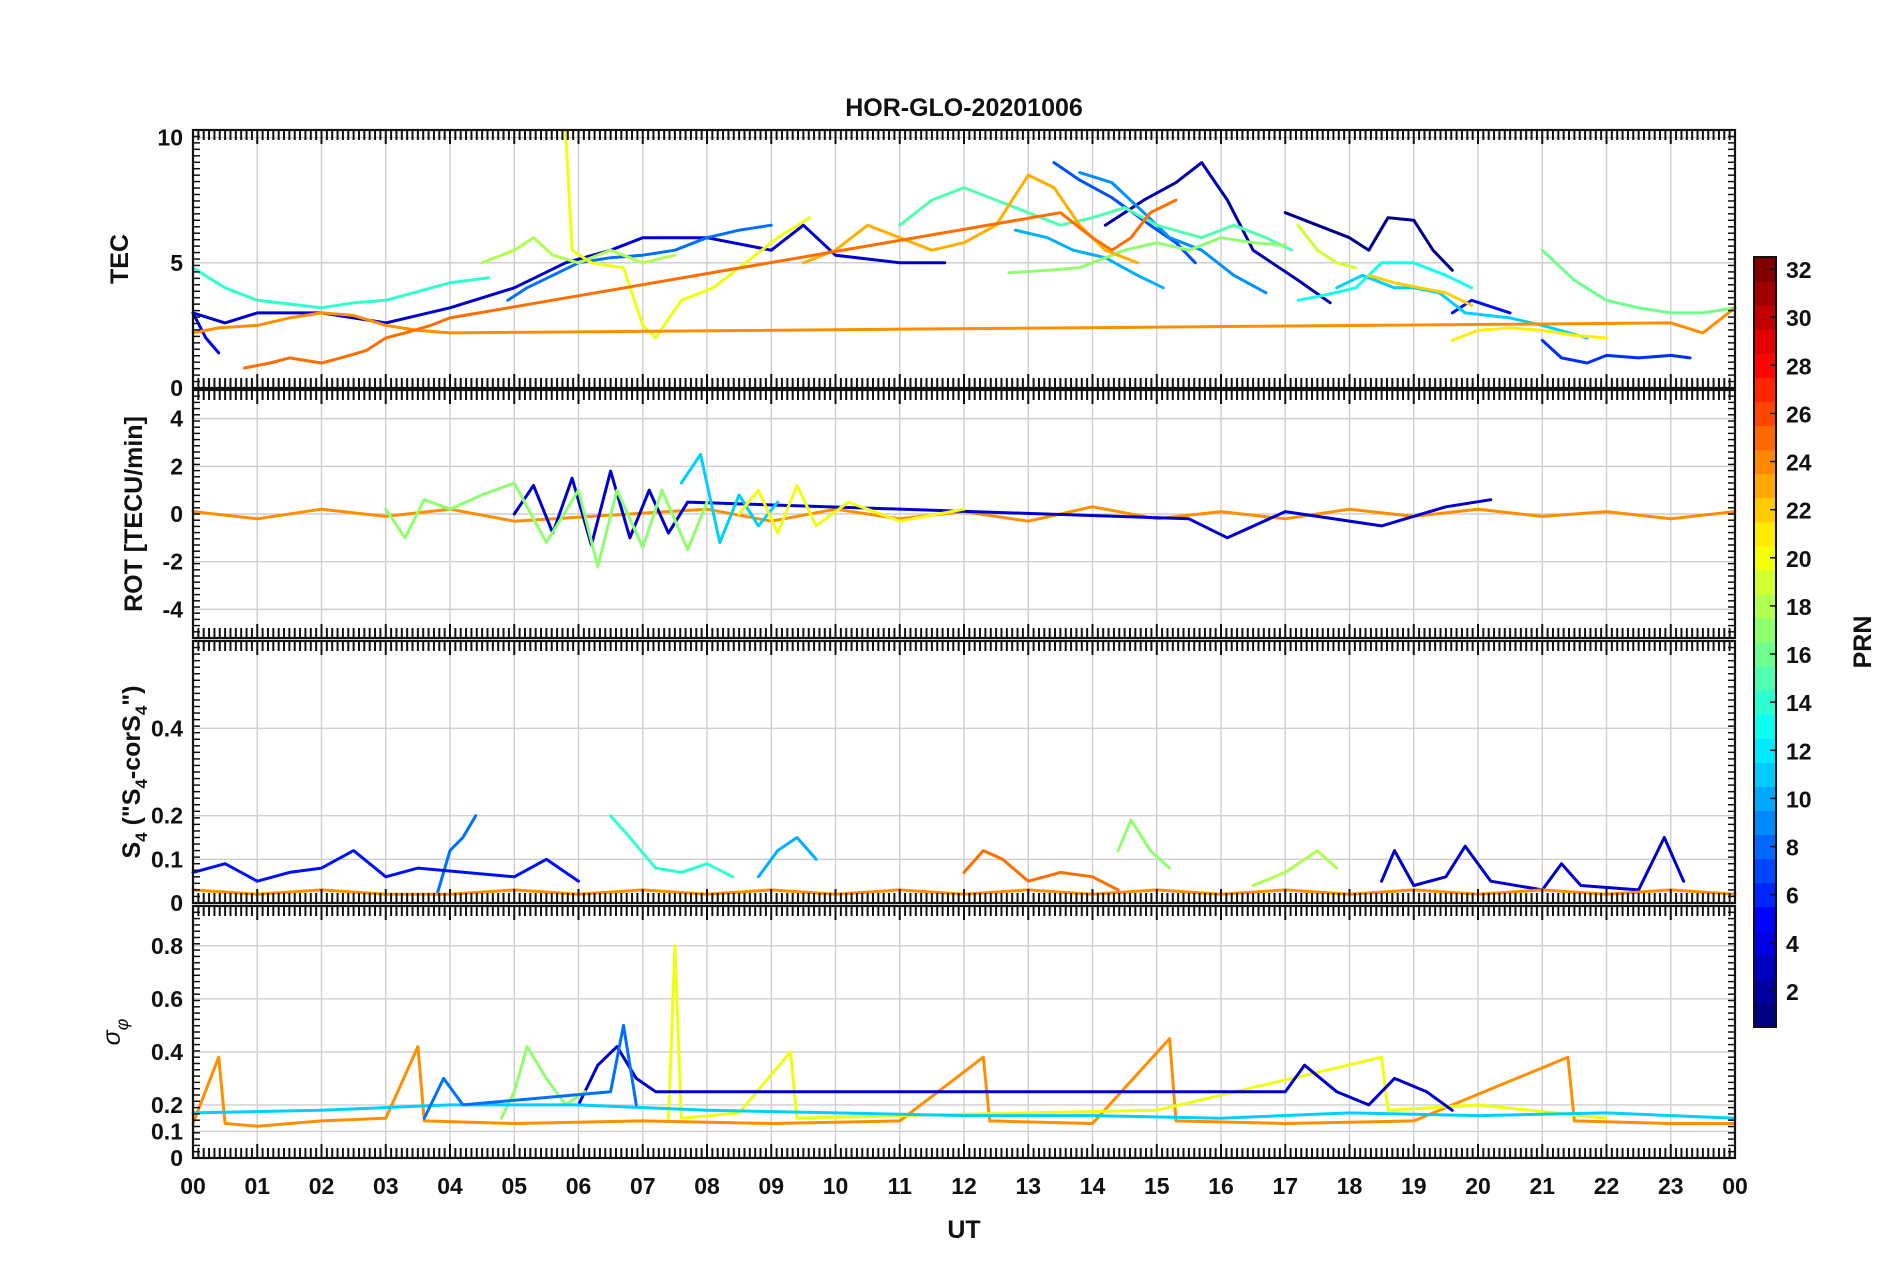 The image size is (1902, 1272). Describe the element at coordinates (1221, 1186) in the screenshot. I see `x-tick-label: 16` at that location.